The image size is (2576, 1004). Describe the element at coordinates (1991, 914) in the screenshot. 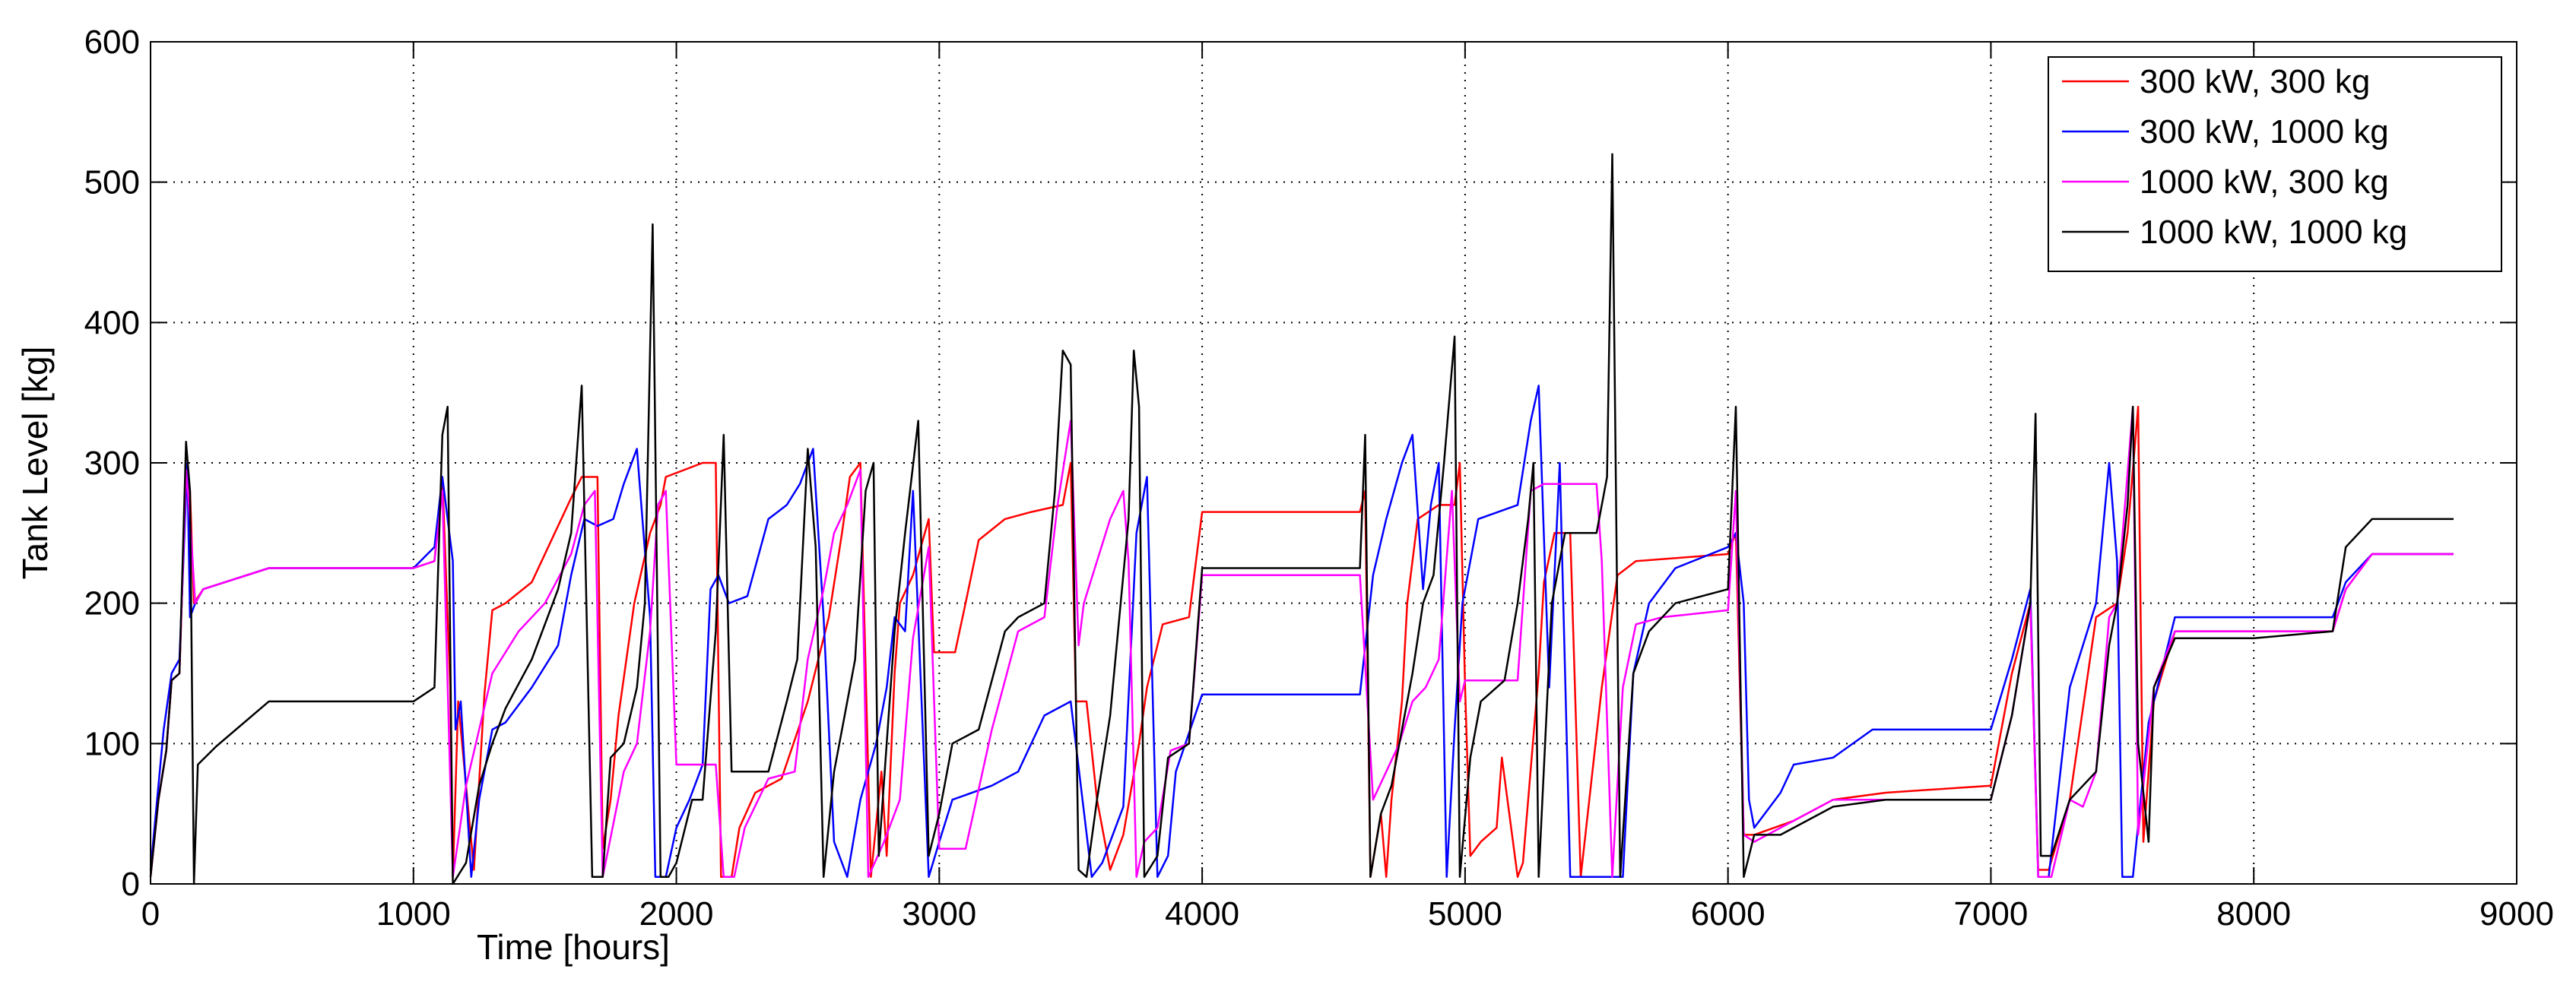

I see `x-tick-label: 7000` at that location.